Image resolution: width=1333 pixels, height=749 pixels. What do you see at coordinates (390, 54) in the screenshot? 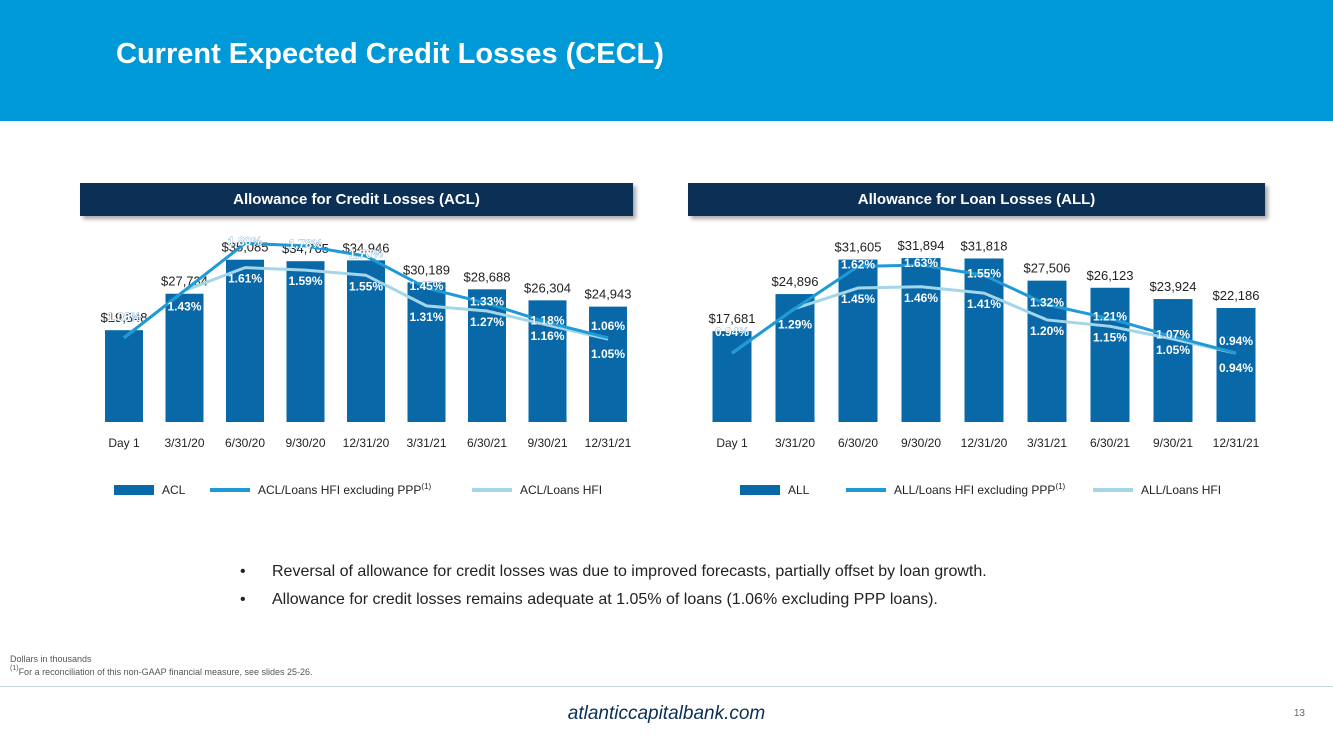
I see `page-title: Current Expected Credit Losses (CECL)` at bounding box center [390, 54].